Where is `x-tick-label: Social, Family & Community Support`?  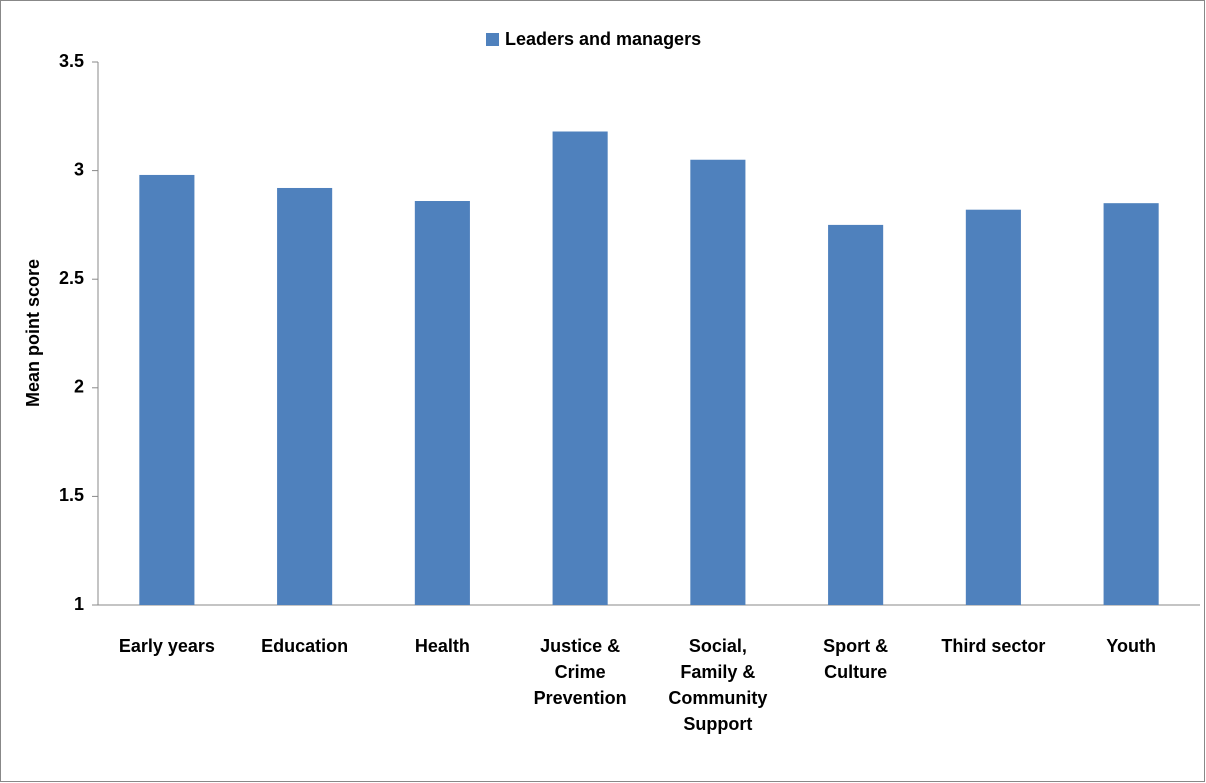
x-tick-label: Social, Family & Community Support is located at coordinates (718, 685).